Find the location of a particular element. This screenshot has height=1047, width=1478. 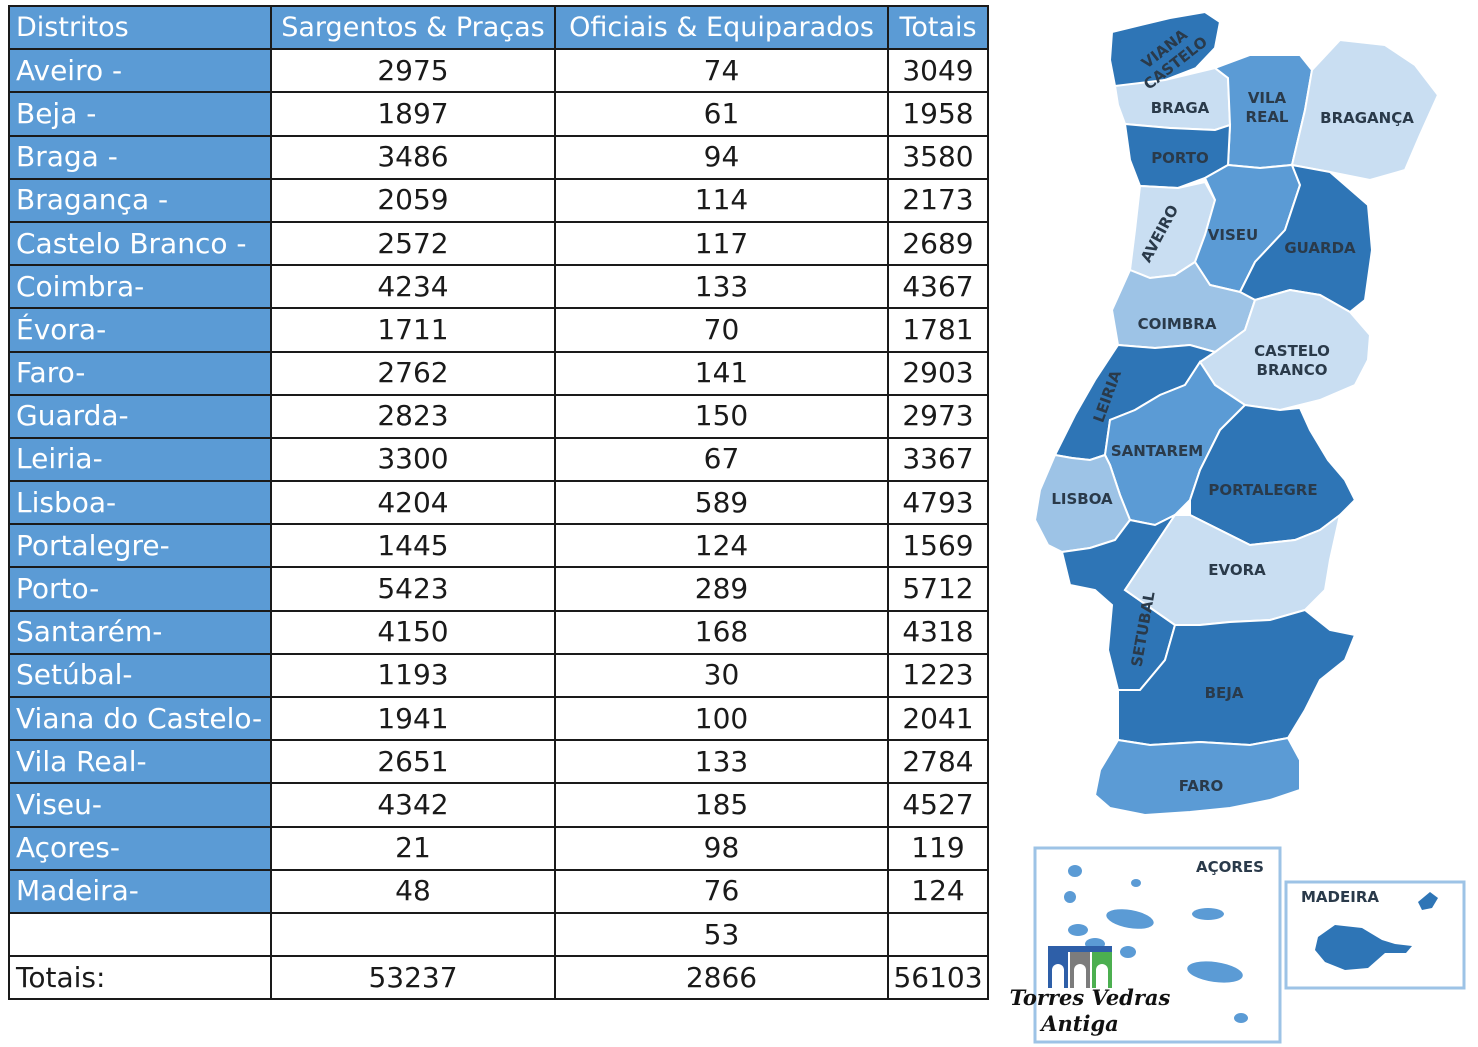

total-cell: 3049 is located at coordinates (938, 71).